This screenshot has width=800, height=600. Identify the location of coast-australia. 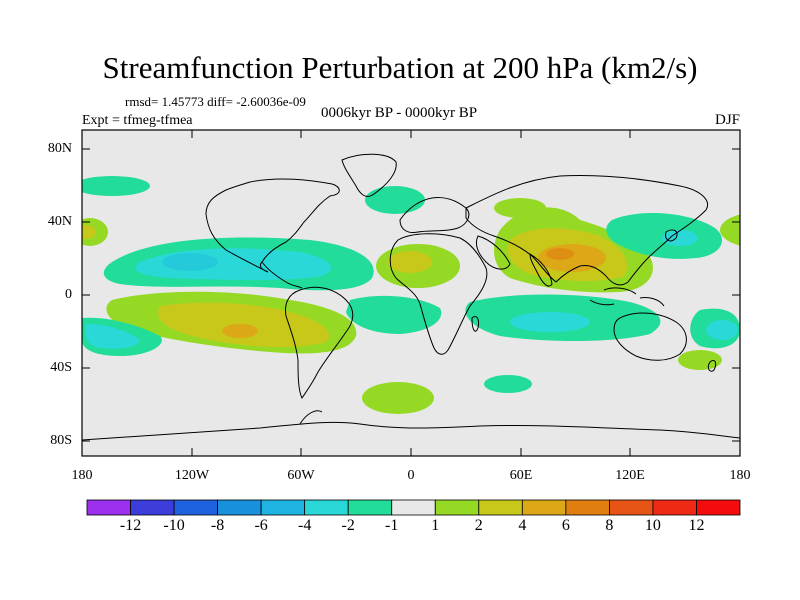
(650, 336).